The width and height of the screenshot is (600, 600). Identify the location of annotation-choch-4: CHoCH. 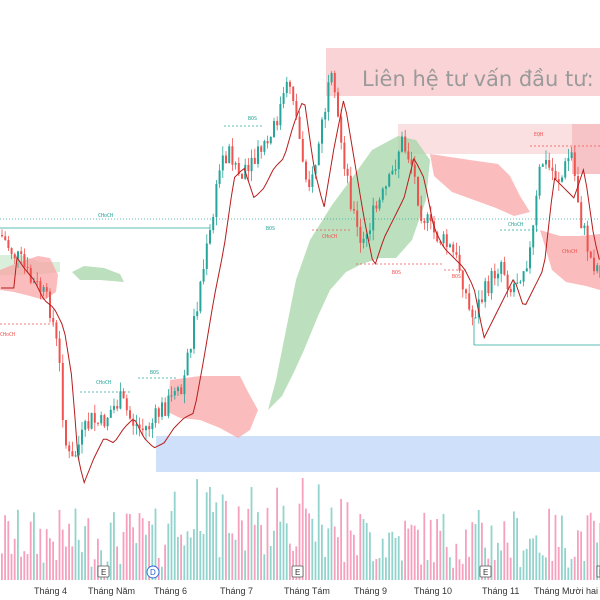
(515, 225).